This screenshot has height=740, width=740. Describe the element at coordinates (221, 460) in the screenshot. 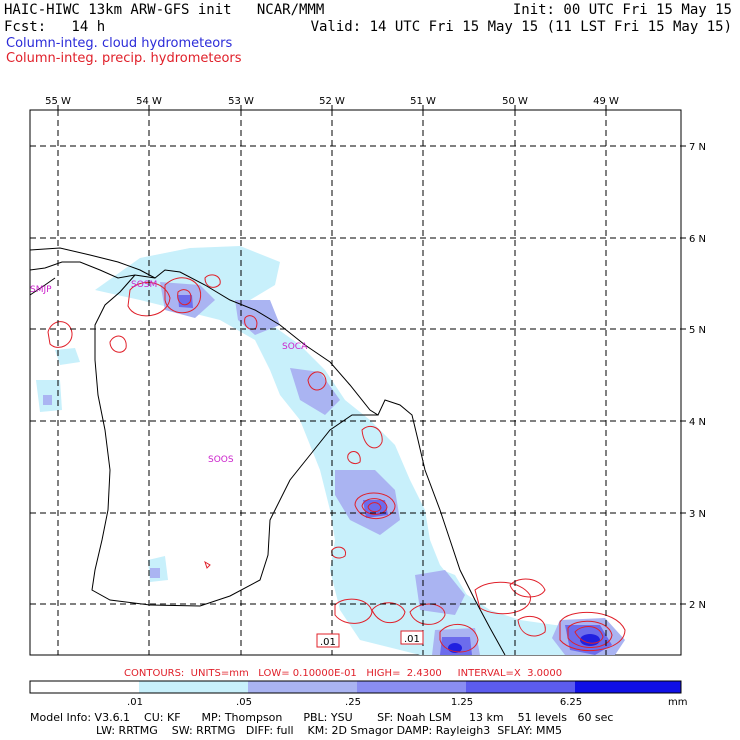

I see `station-label: SOOS` at that location.